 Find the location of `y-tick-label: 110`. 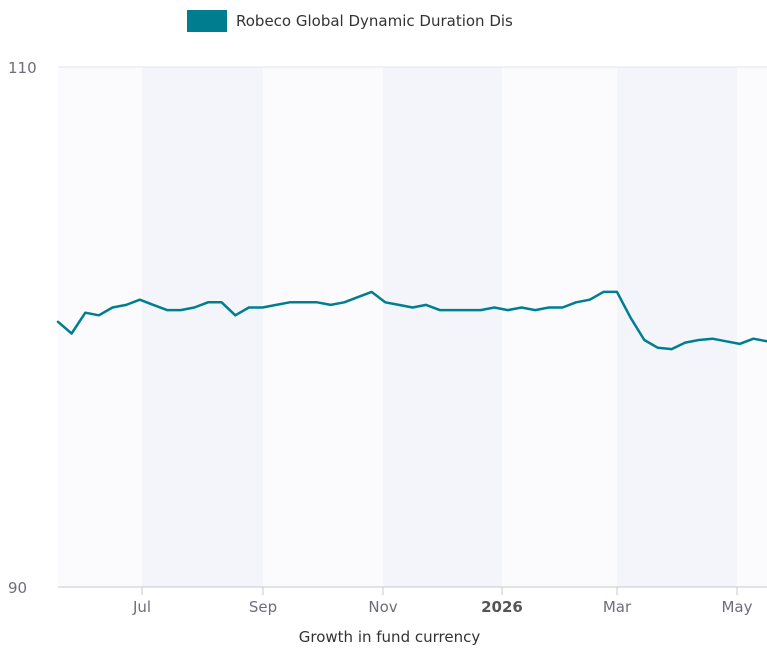

y-tick-label: 110 is located at coordinates (22, 68).